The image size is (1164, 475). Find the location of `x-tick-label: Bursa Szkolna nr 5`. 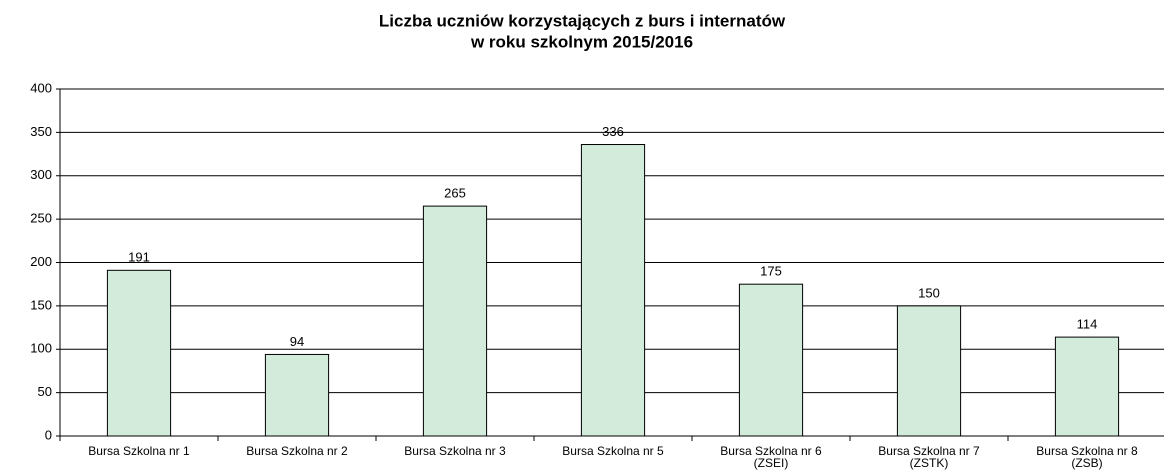

x-tick-label: Bursa Szkolna nr 5 is located at coordinates (613, 451).